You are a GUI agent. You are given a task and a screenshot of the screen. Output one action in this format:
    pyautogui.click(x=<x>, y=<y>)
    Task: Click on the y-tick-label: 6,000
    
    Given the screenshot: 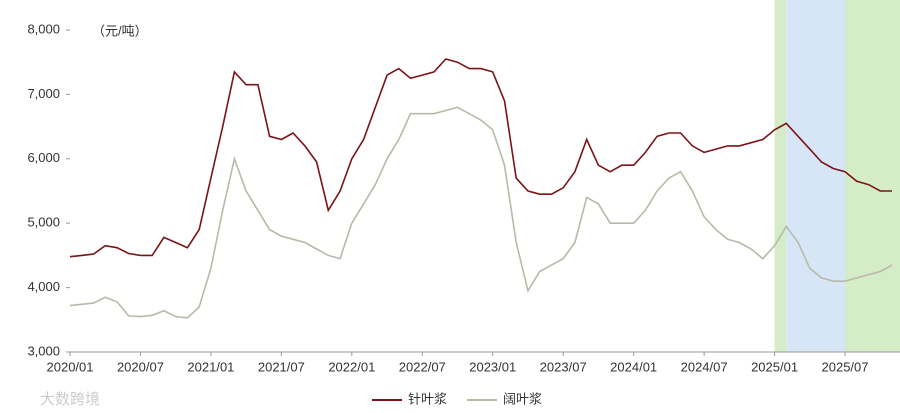 What is the action you would take?
    pyautogui.click(x=43, y=157)
    